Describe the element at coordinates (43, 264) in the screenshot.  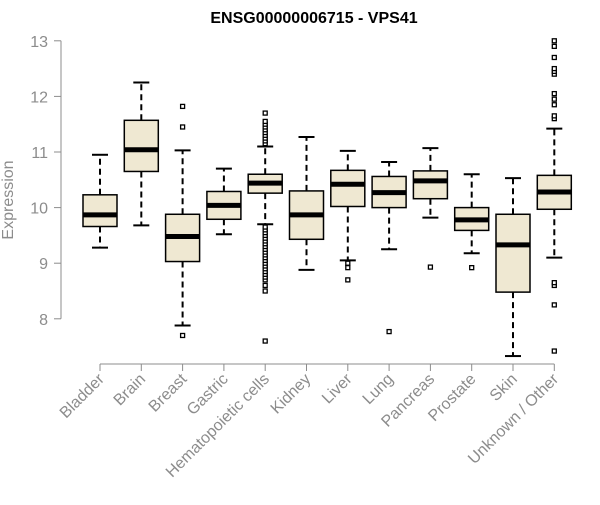
I see `y-tick-label: 9` at that location.